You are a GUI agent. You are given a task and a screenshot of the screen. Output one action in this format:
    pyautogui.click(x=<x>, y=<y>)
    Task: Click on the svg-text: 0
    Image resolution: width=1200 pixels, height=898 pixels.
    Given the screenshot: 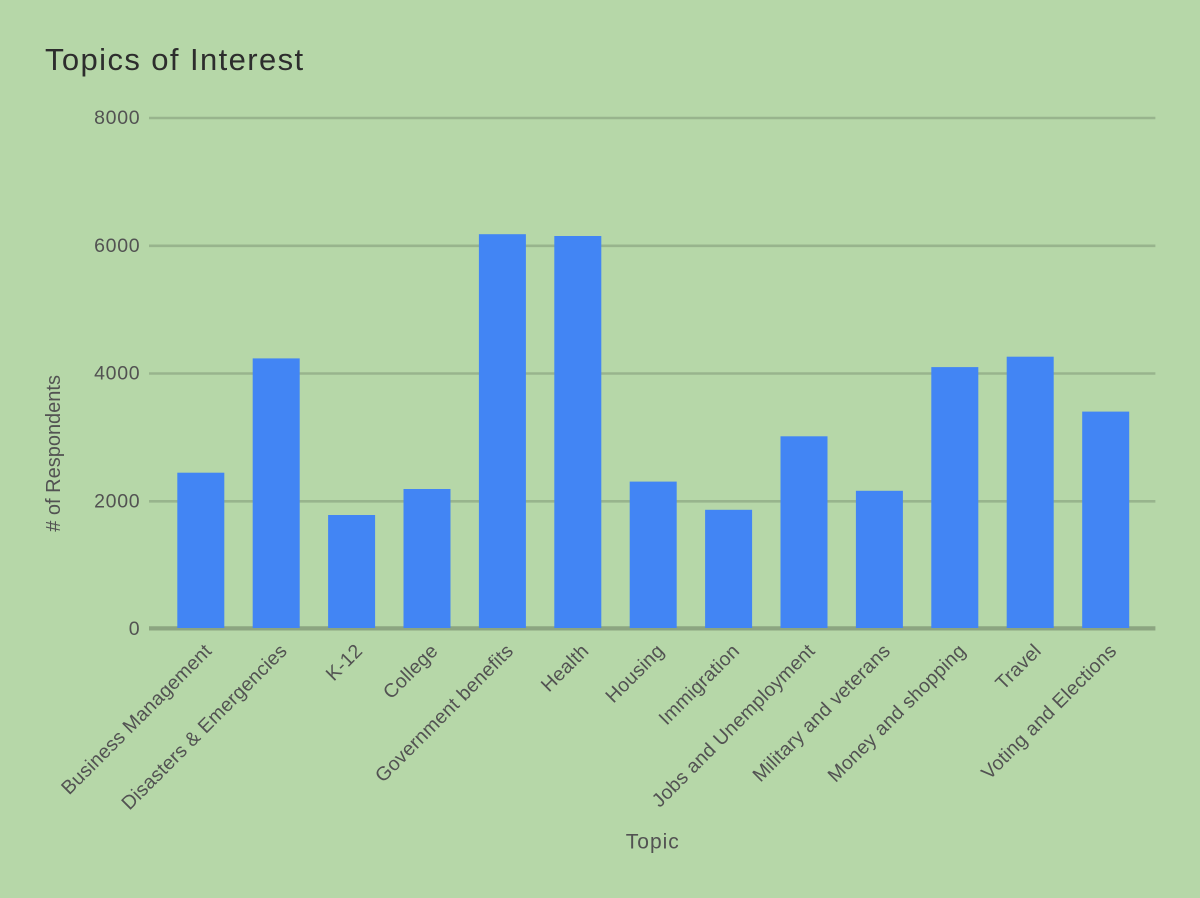 What is the action you would take?
    pyautogui.click(x=135, y=629)
    